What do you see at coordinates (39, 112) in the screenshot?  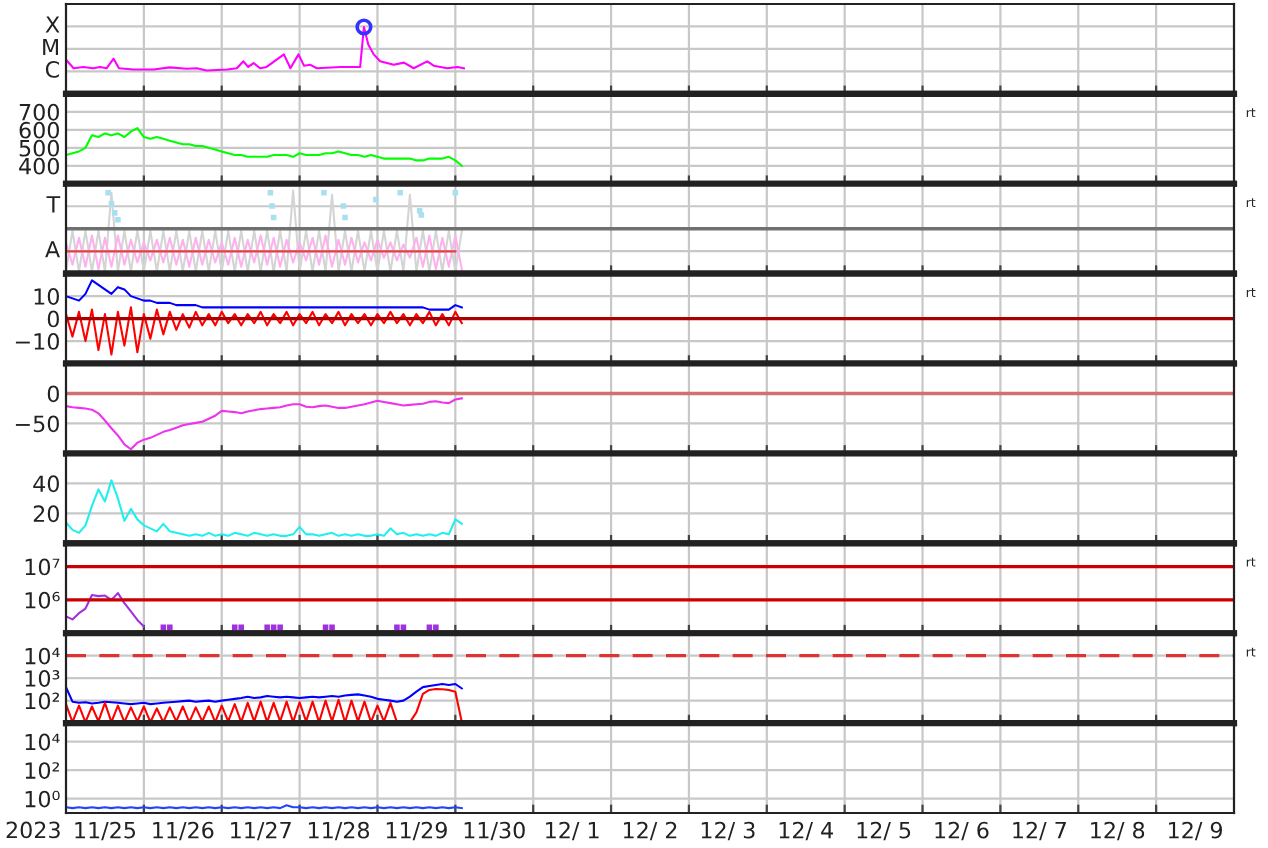 I see `y-tick-label: 700` at bounding box center [39, 112].